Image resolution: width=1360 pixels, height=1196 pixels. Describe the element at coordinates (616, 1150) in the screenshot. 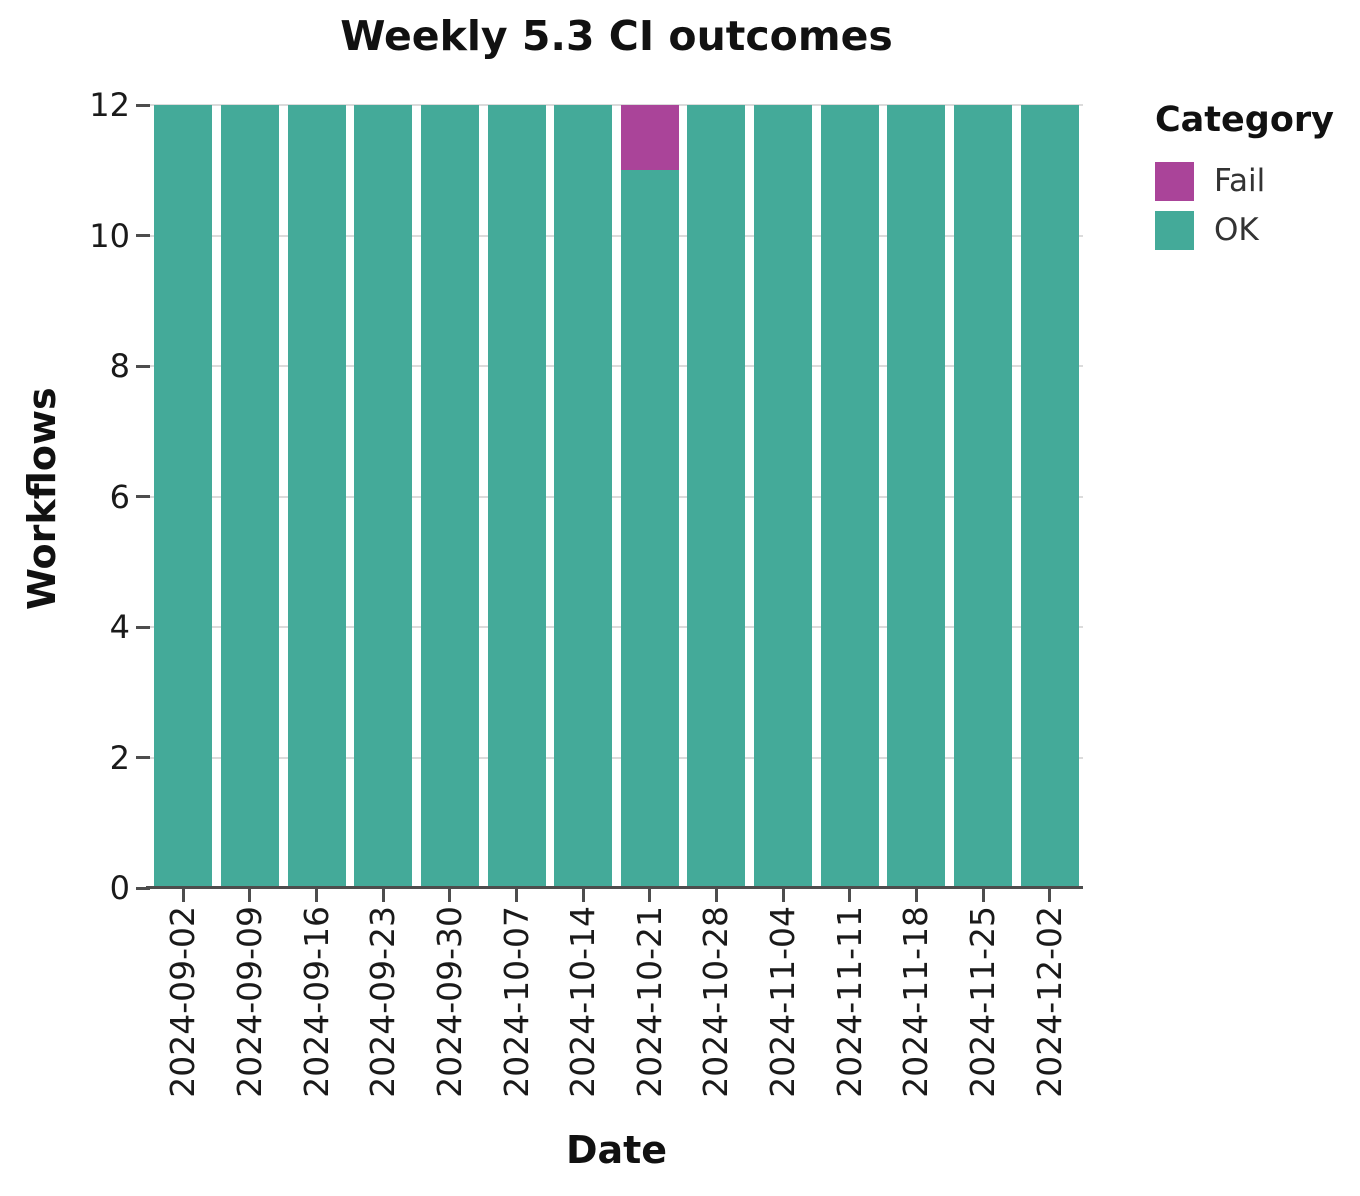

I see `x-axis-title: Date` at that location.